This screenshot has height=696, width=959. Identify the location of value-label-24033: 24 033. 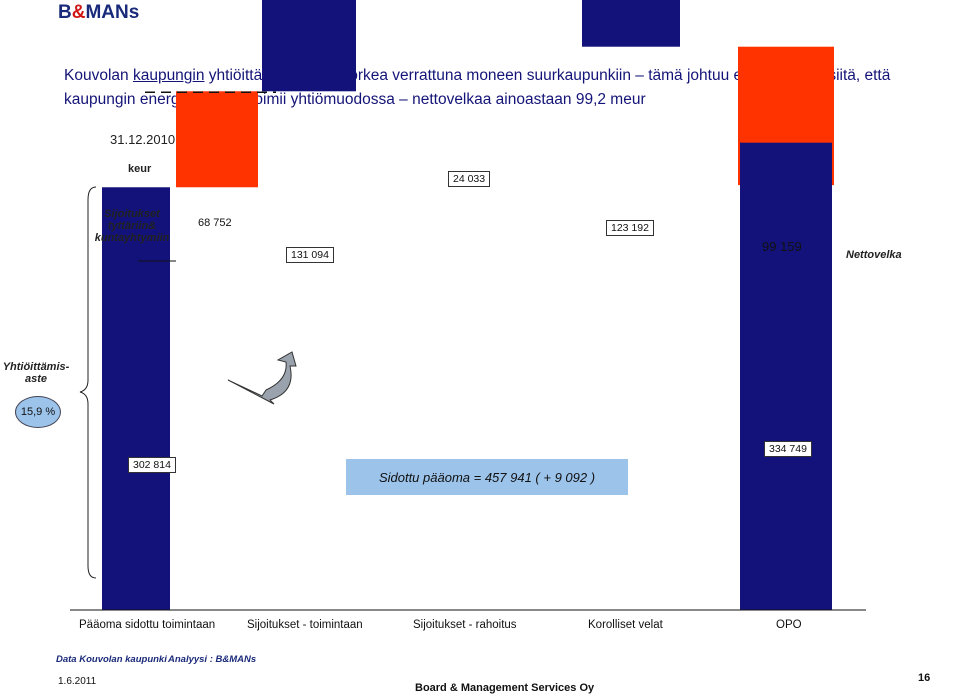
(469, 179).